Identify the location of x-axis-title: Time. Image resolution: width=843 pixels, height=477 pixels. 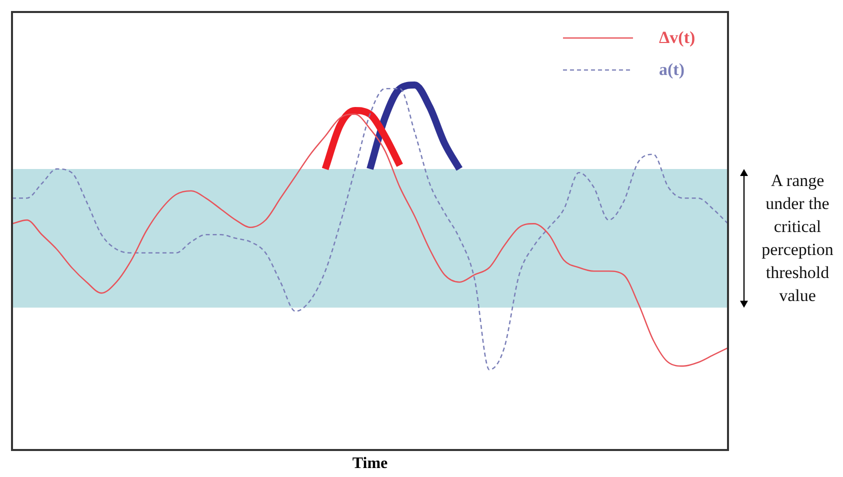
(370, 464).